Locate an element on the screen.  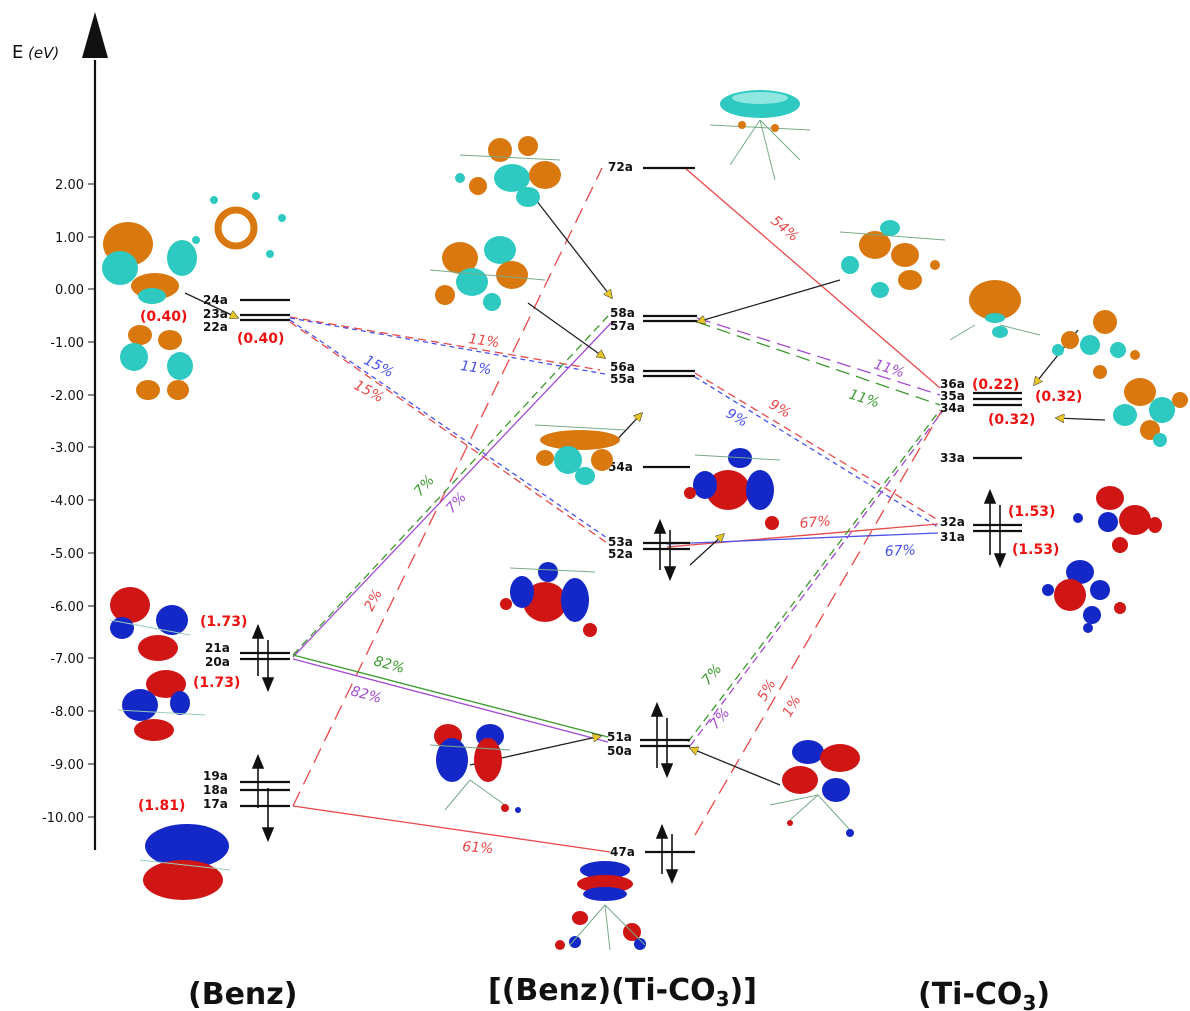
orbital-plot-47a is located at coordinates (600, 906).